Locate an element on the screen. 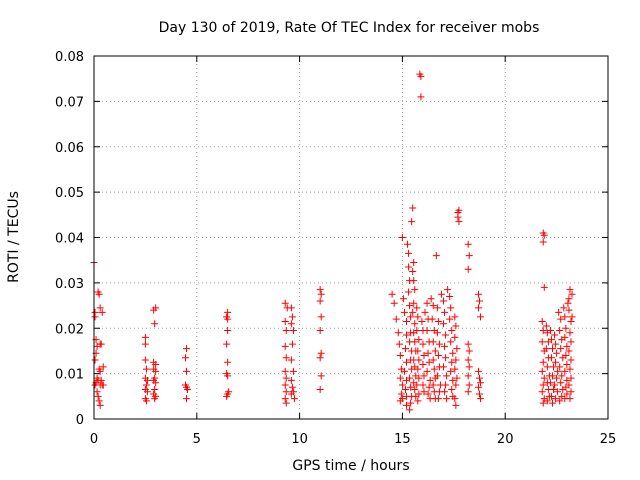 The image size is (640, 480). y-tick-label: 0.05 is located at coordinates (69, 193).